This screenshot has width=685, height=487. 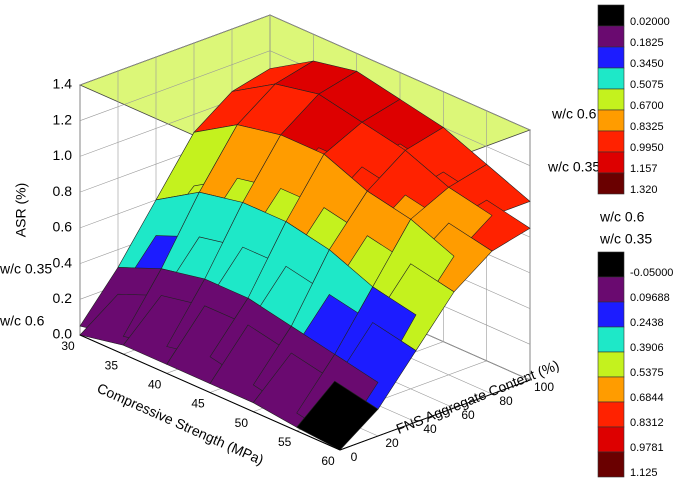 I want to click on colorbar-label: 1.157, so click(x=644, y=169).